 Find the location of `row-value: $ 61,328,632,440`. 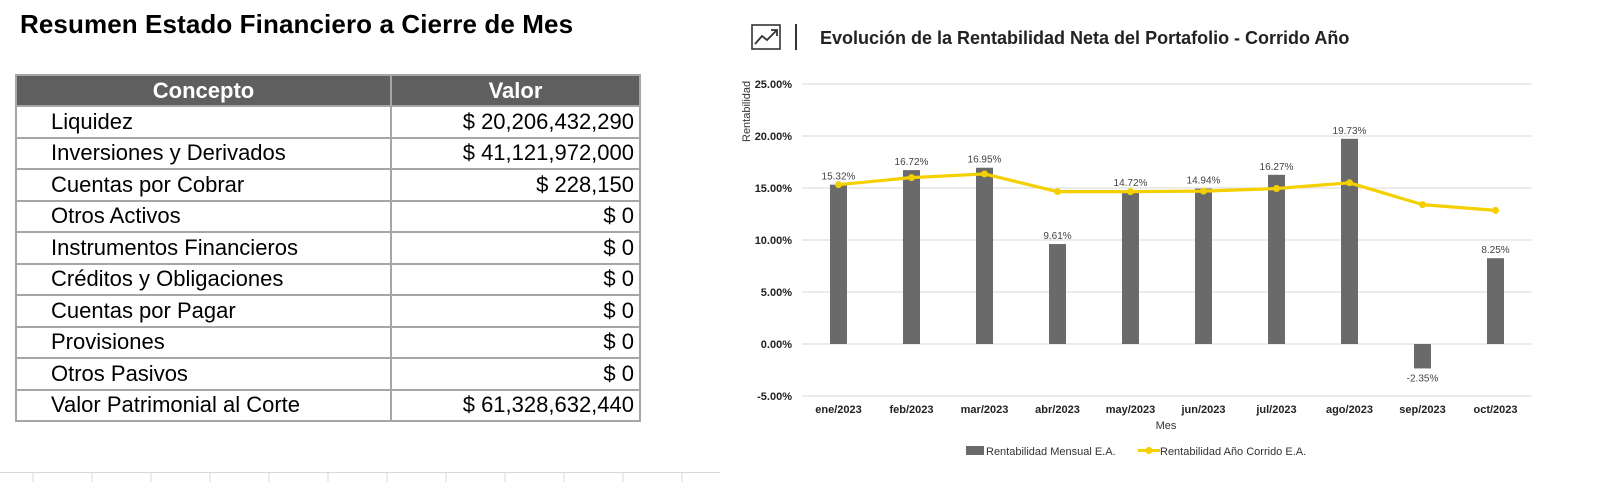

row-value: $ 61,328,632,440 is located at coordinates (515, 405).